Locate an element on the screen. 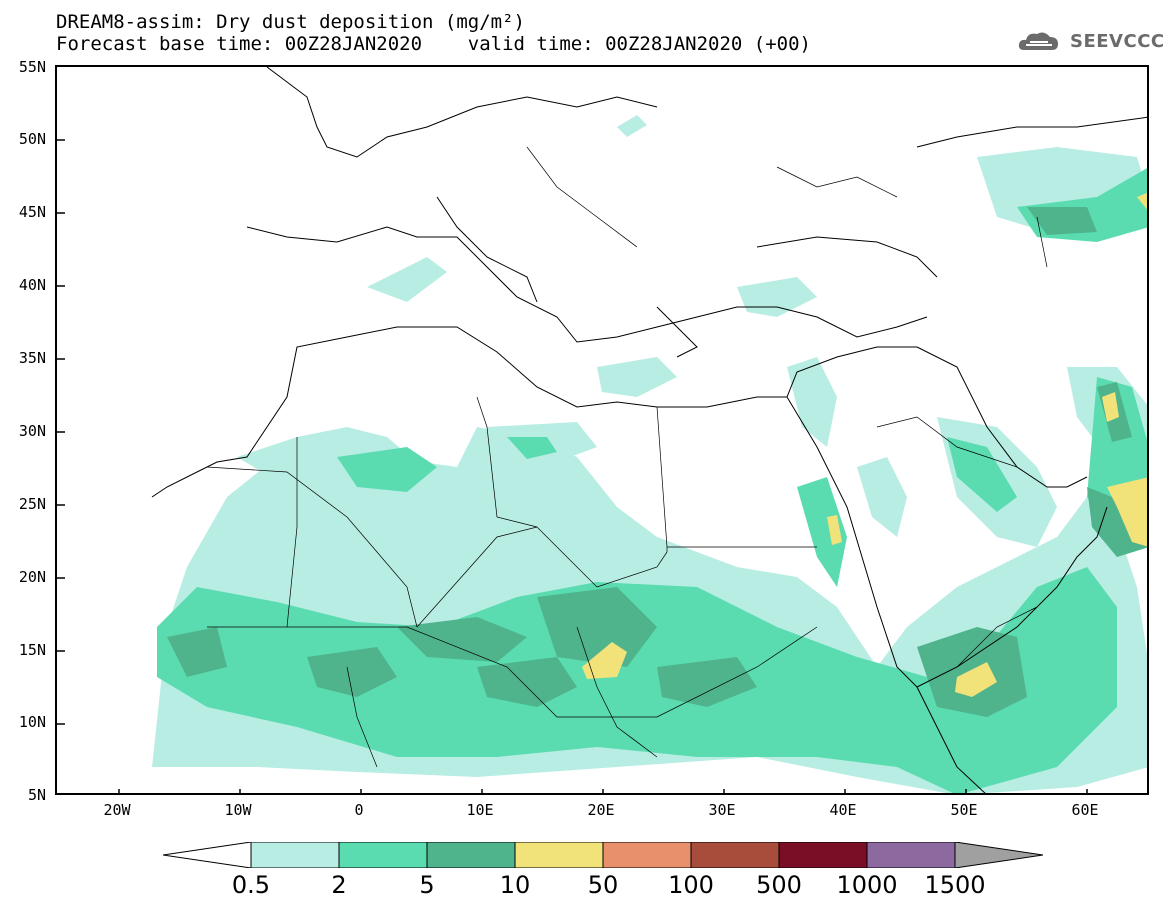 The width and height of the screenshot is (1165, 907). lon-label: 0 is located at coordinates (359, 810).